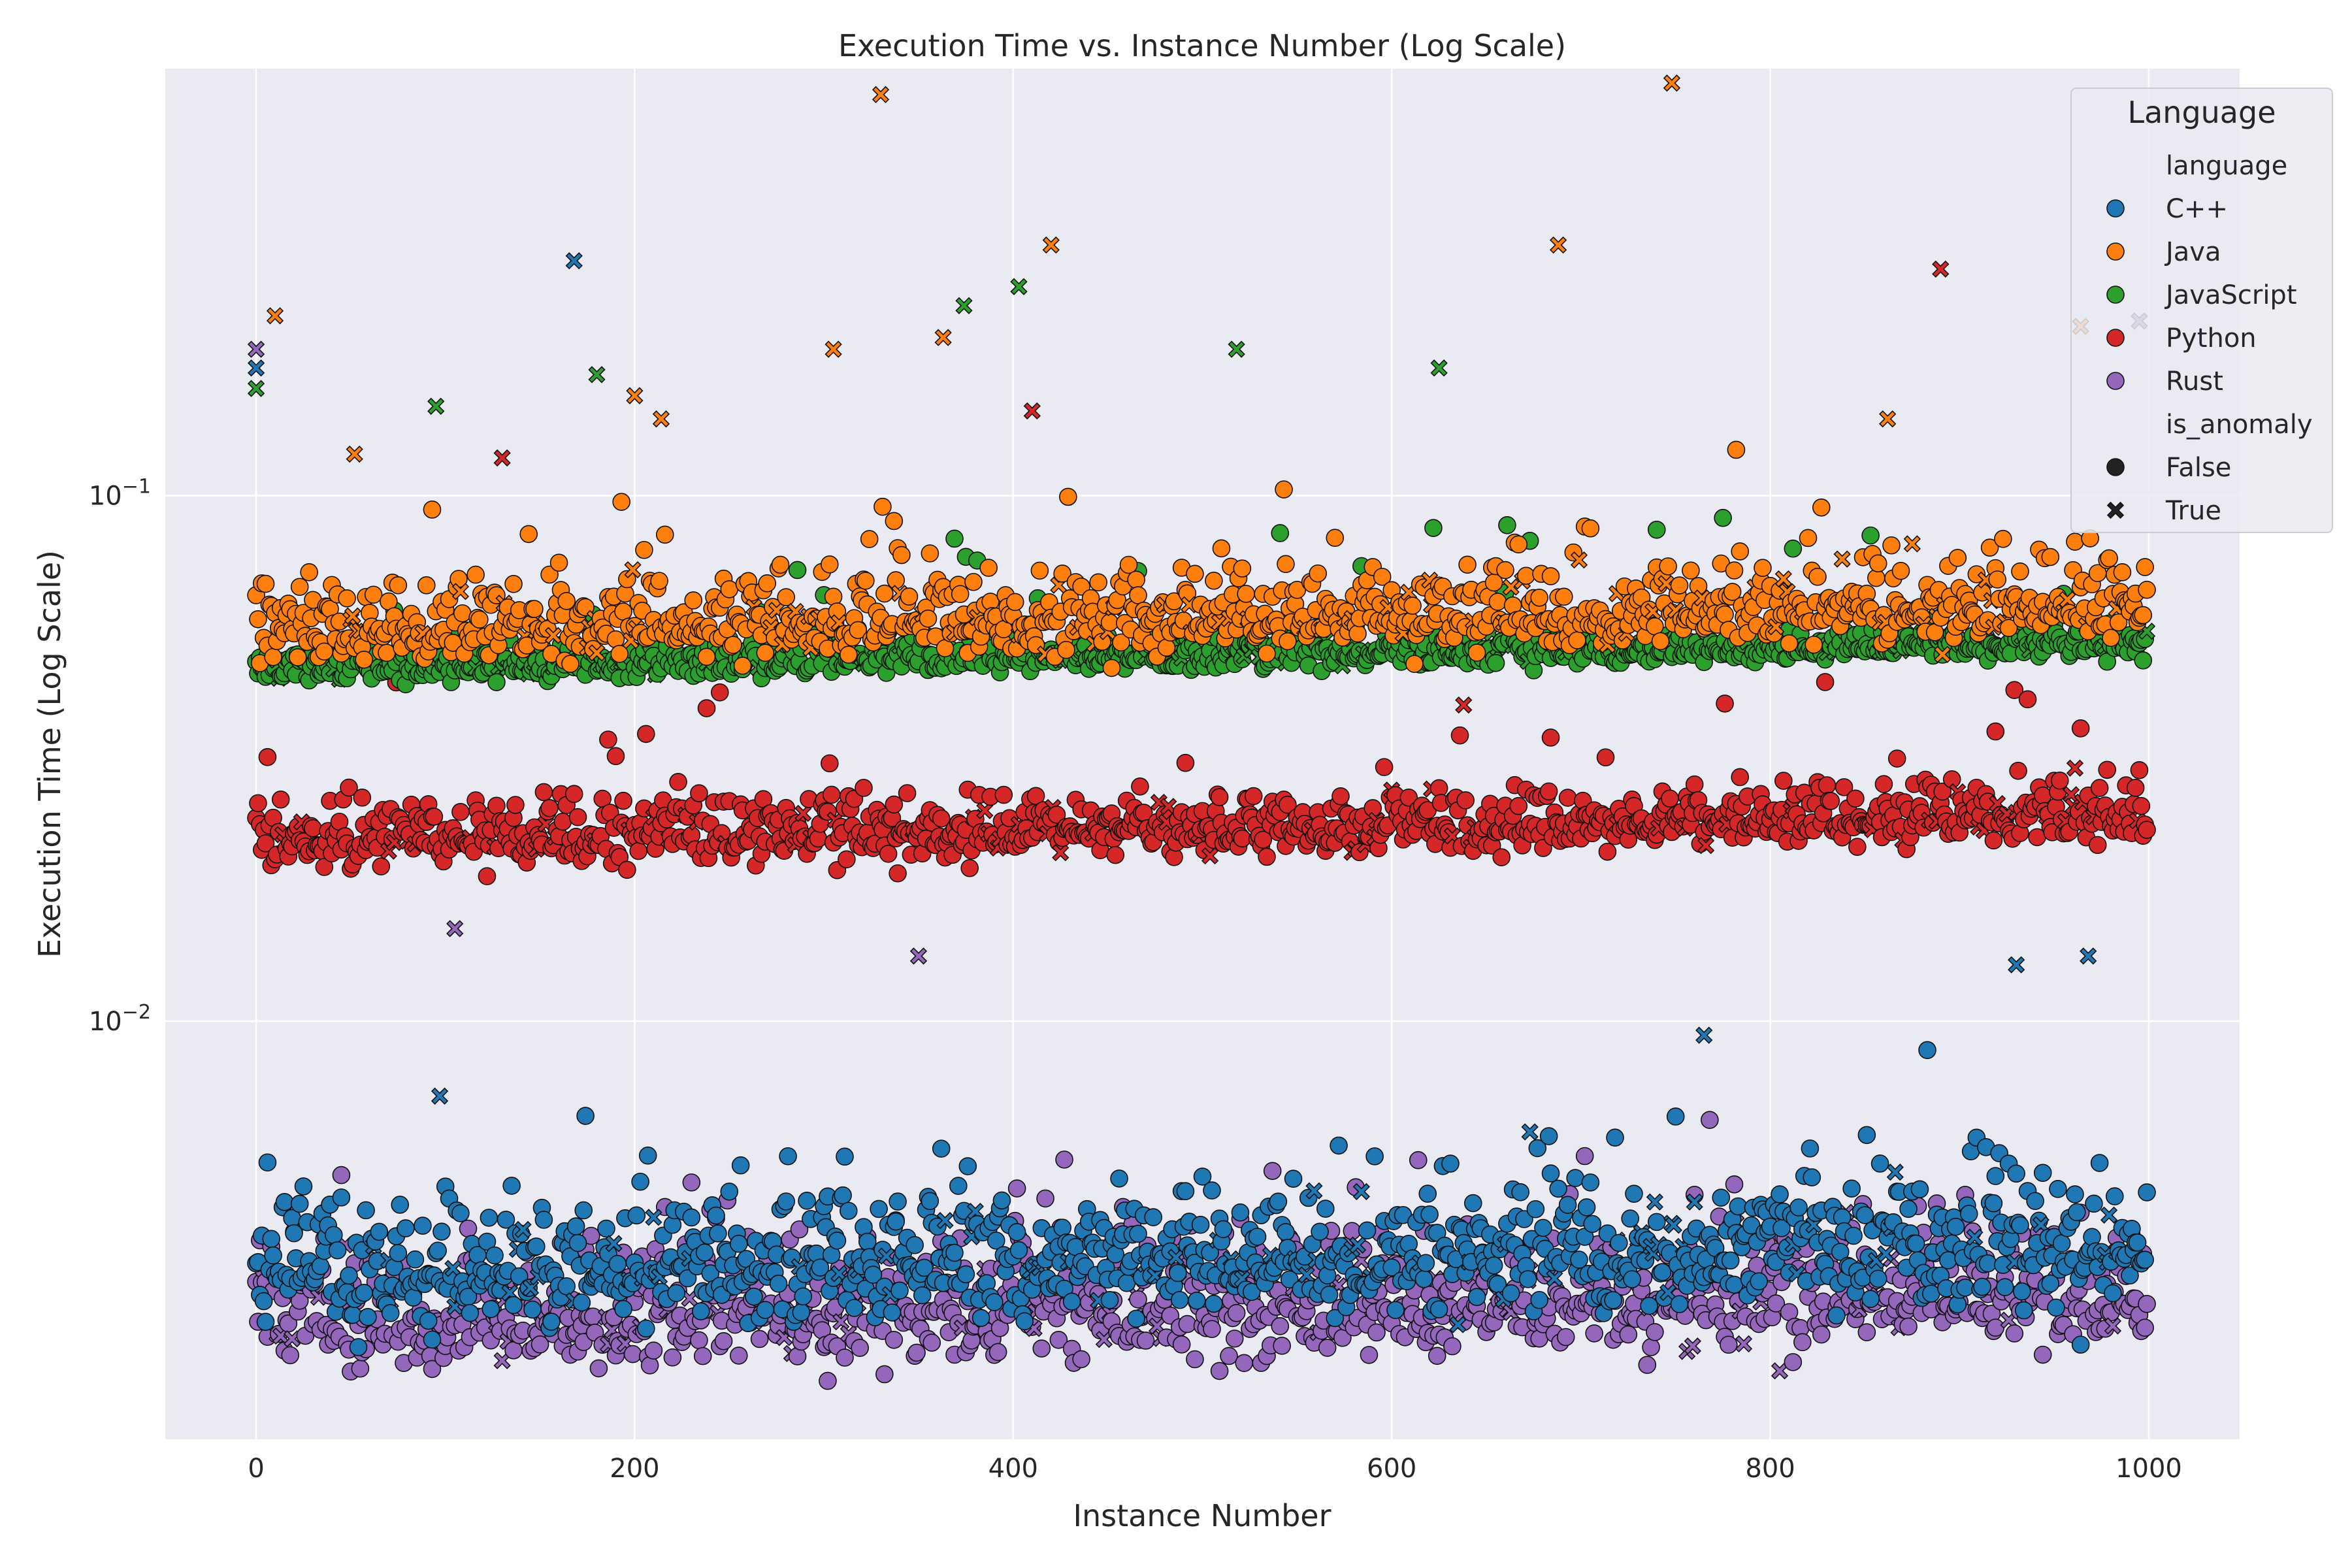 The width and height of the screenshot is (2352, 1568). Describe the element at coordinates (523, 1229) in the screenshot. I see `cpp-anomaly-point` at that location.